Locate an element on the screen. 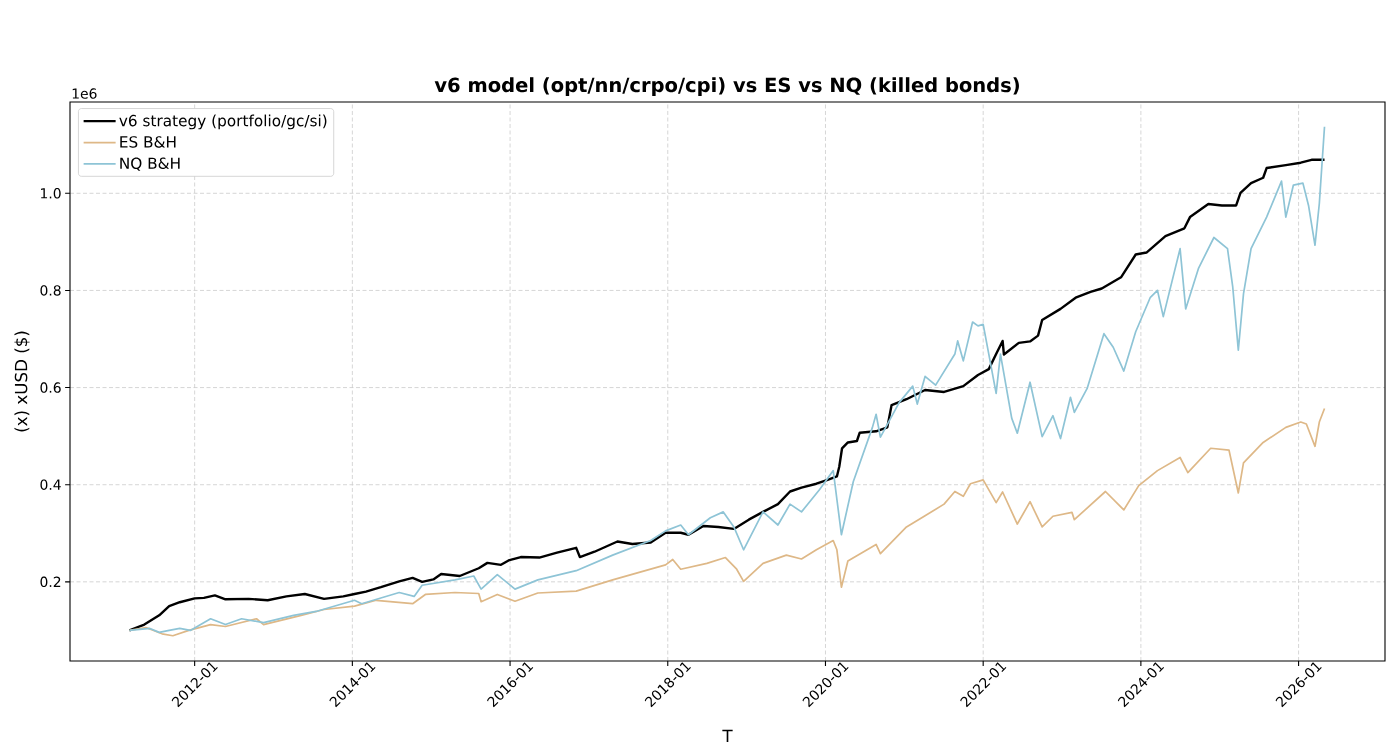 Image resolution: width=1399 pixels, height=756 pixels. y-tick-label: 0.6 is located at coordinates (50, 387).